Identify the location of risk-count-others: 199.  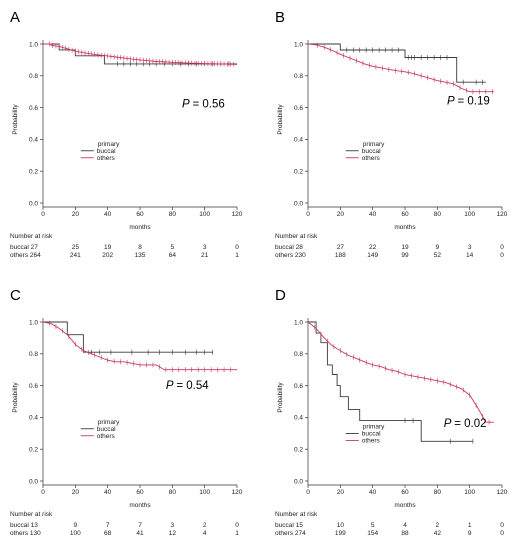
(340, 533).